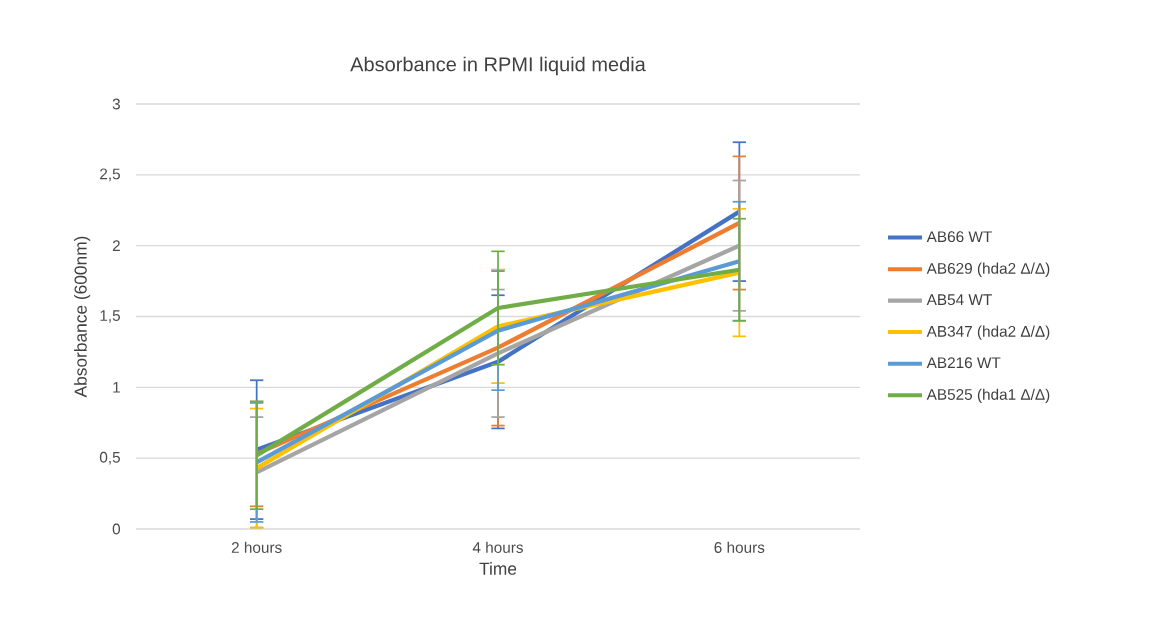 Image resolution: width=1153 pixels, height=639 pixels. I want to click on y-axis-title: Absorbance (600nm), so click(82, 317).